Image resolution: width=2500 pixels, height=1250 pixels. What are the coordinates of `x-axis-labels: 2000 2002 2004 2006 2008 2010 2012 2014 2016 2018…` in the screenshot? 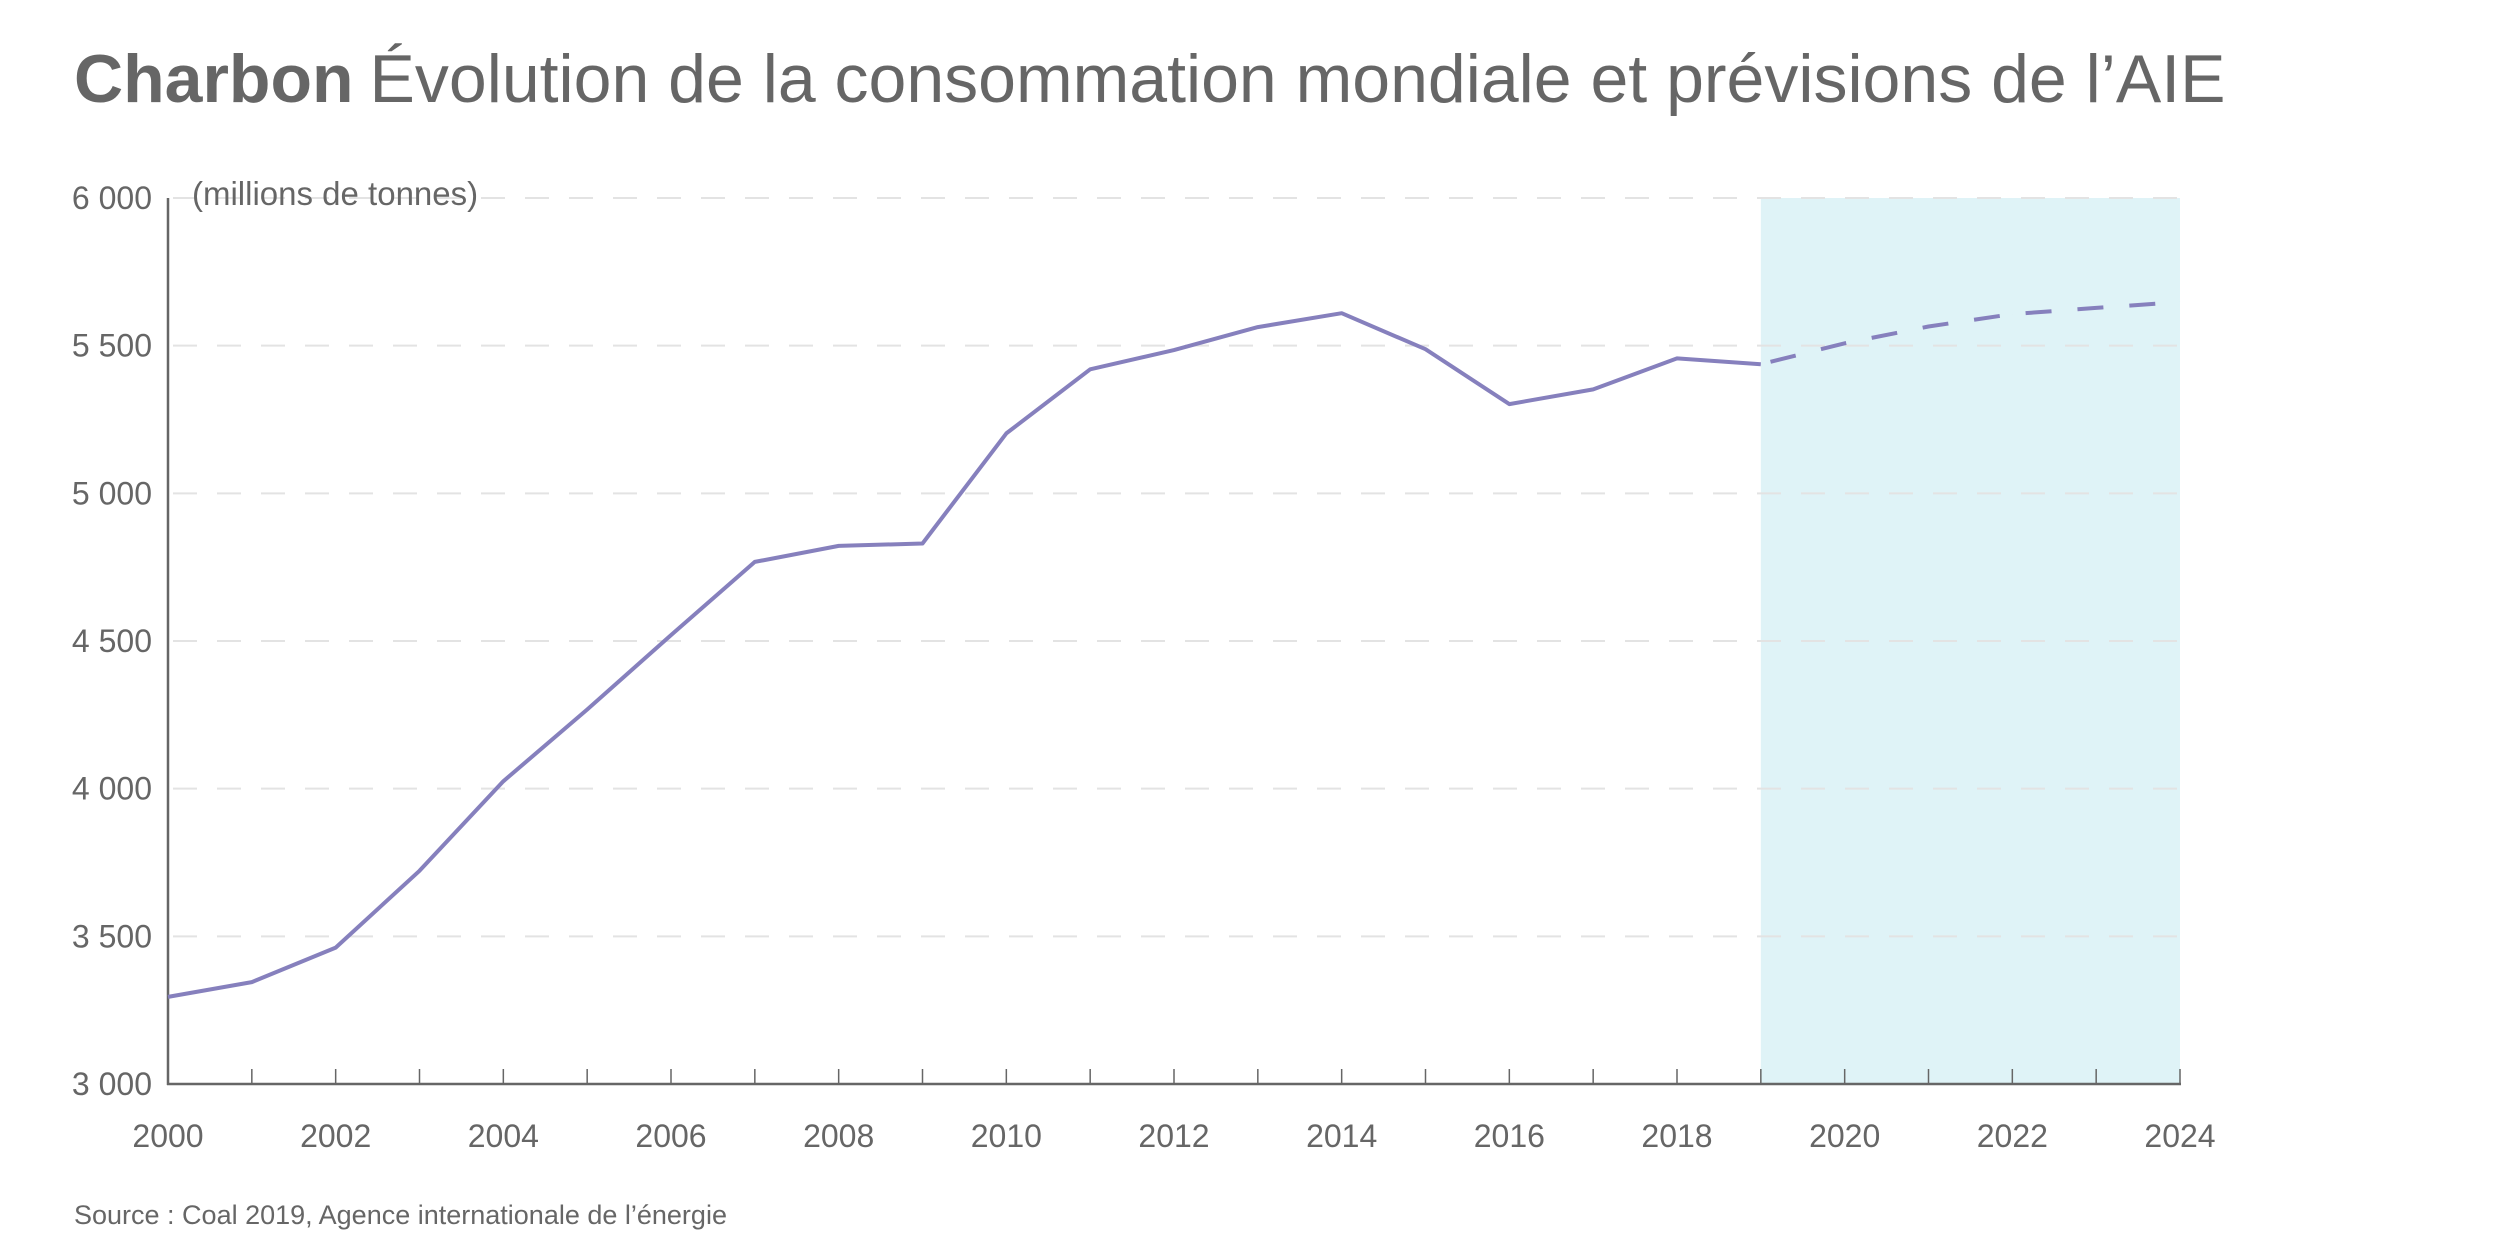 It's located at (1173, 1136).